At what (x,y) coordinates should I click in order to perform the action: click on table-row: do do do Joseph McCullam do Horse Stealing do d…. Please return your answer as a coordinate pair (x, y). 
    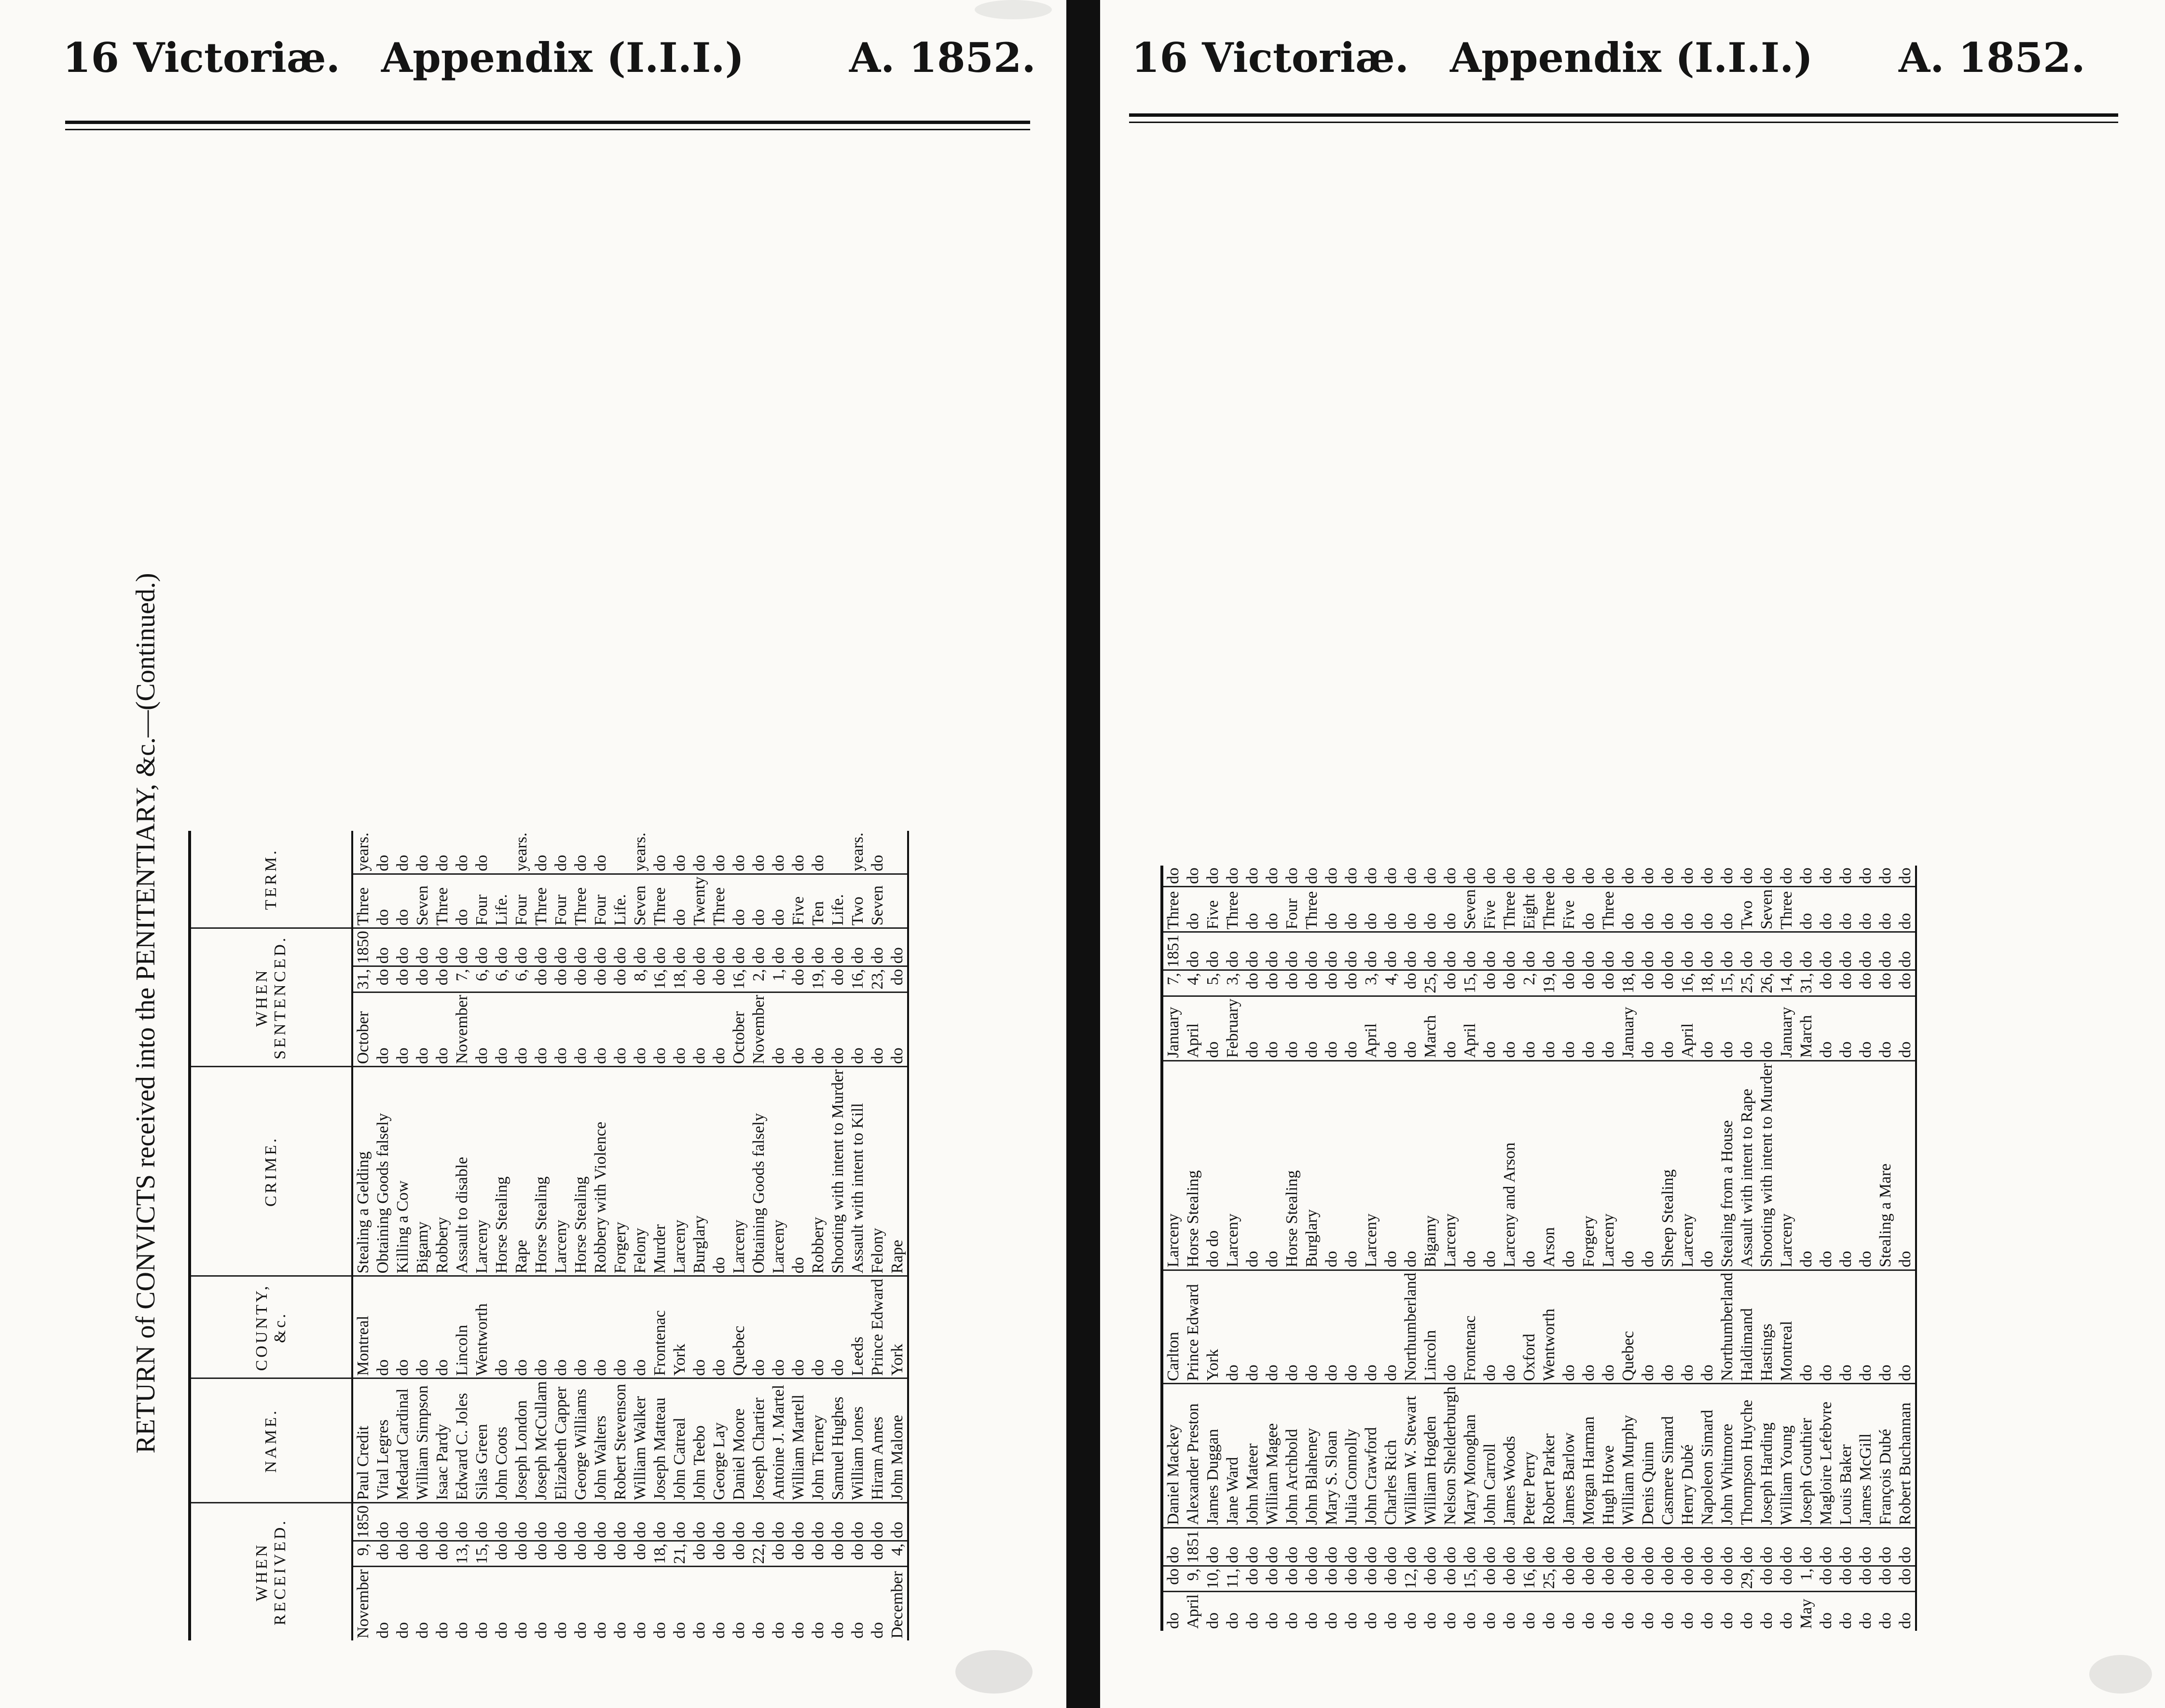
    Looking at the image, I should click on (541, 1235).